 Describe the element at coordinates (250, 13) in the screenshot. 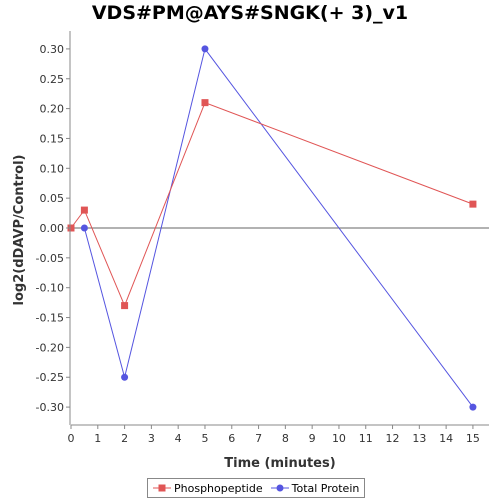

I see `chart-title: VDS#PM@AYS#SNGK(+ 3)_v1` at that location.